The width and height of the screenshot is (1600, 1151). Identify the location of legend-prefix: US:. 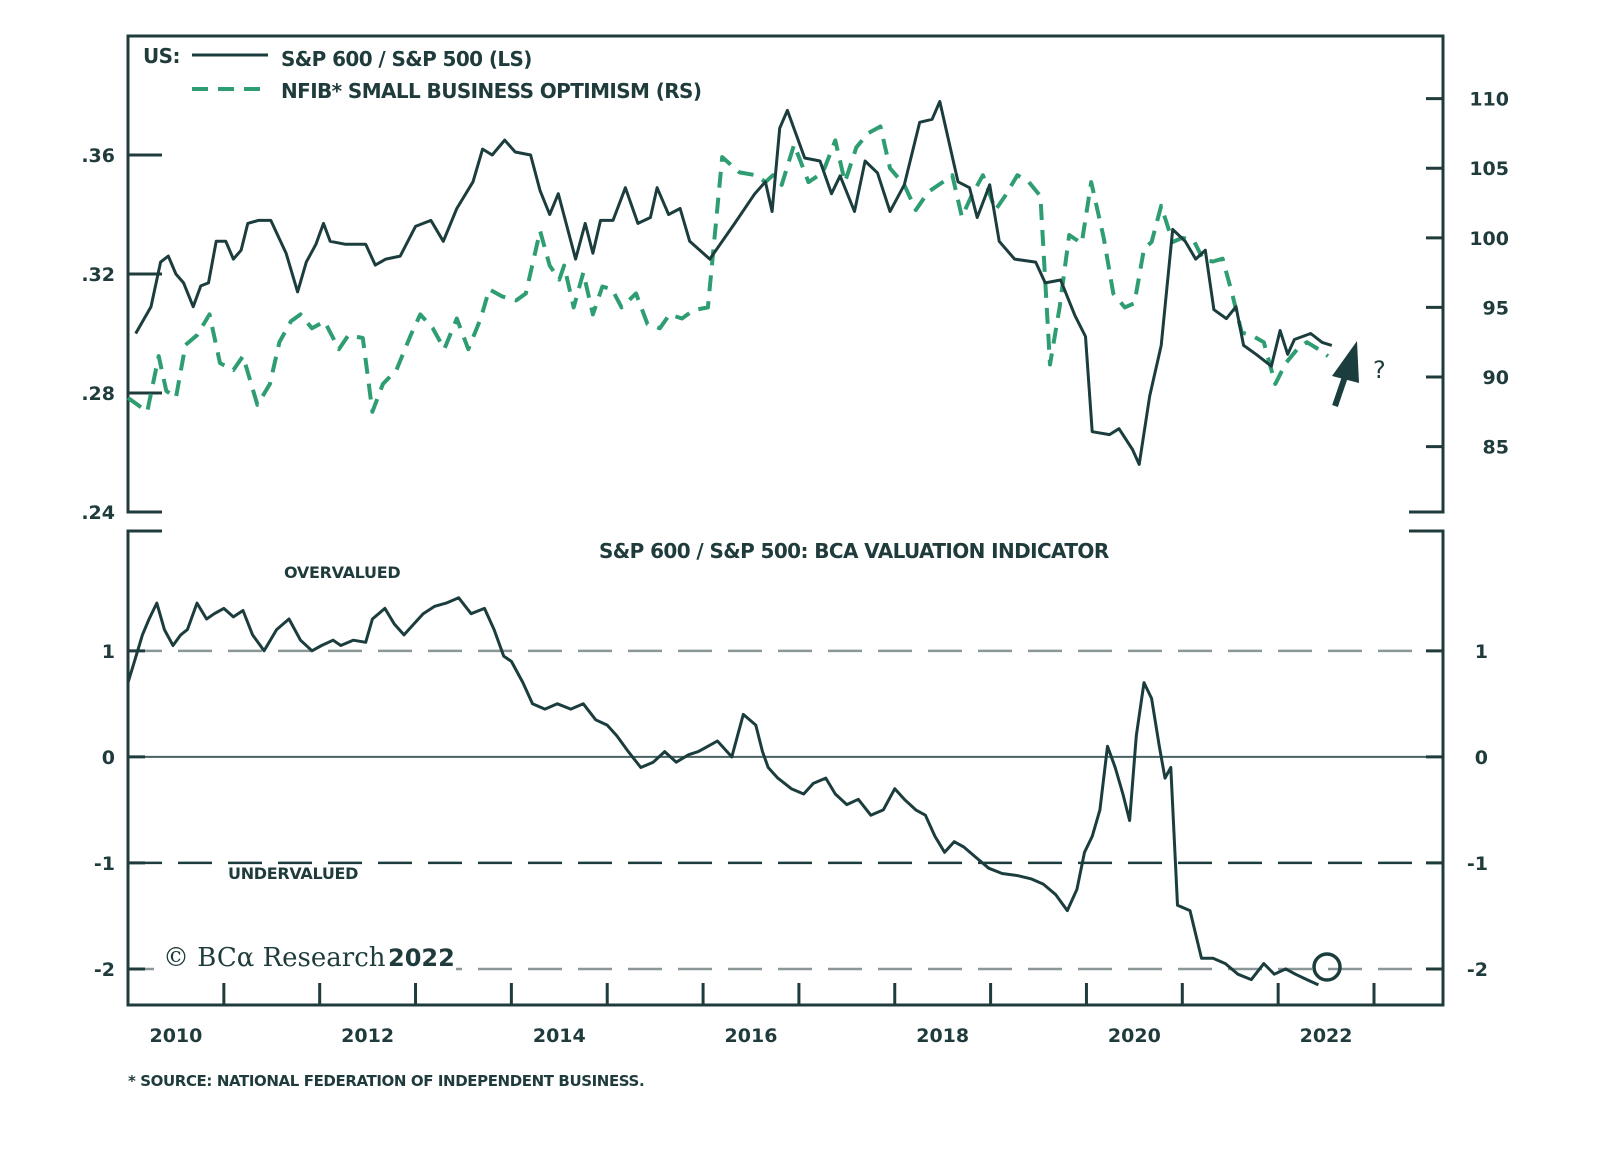
(161, 56).